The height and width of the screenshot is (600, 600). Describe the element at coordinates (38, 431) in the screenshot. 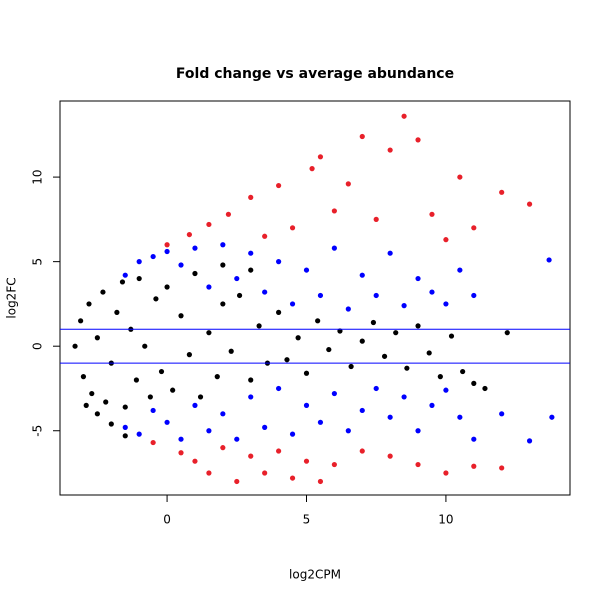

I see `y-tick-label: -5` at that location.